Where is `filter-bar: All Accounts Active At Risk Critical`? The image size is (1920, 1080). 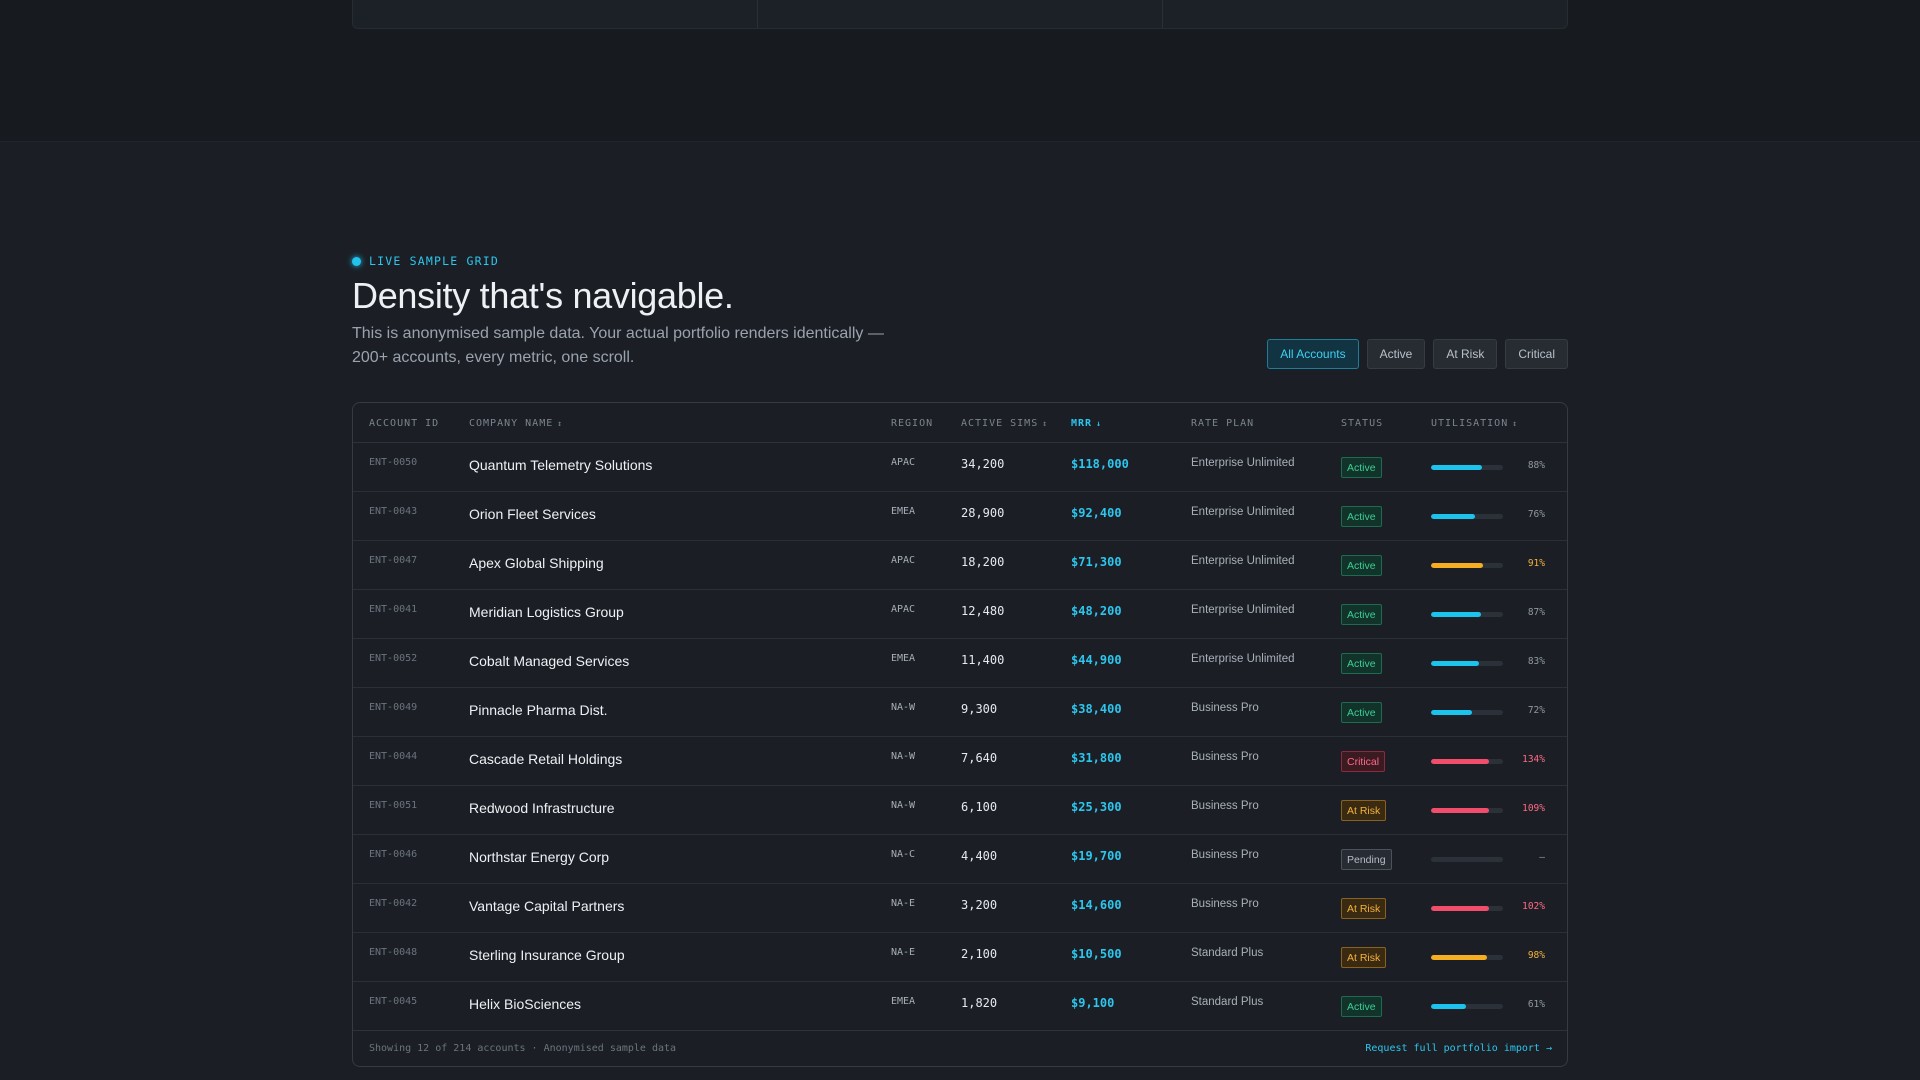 filter-bar: All Accounts Active At Risk Critical is located at coordinates (1417, 354).